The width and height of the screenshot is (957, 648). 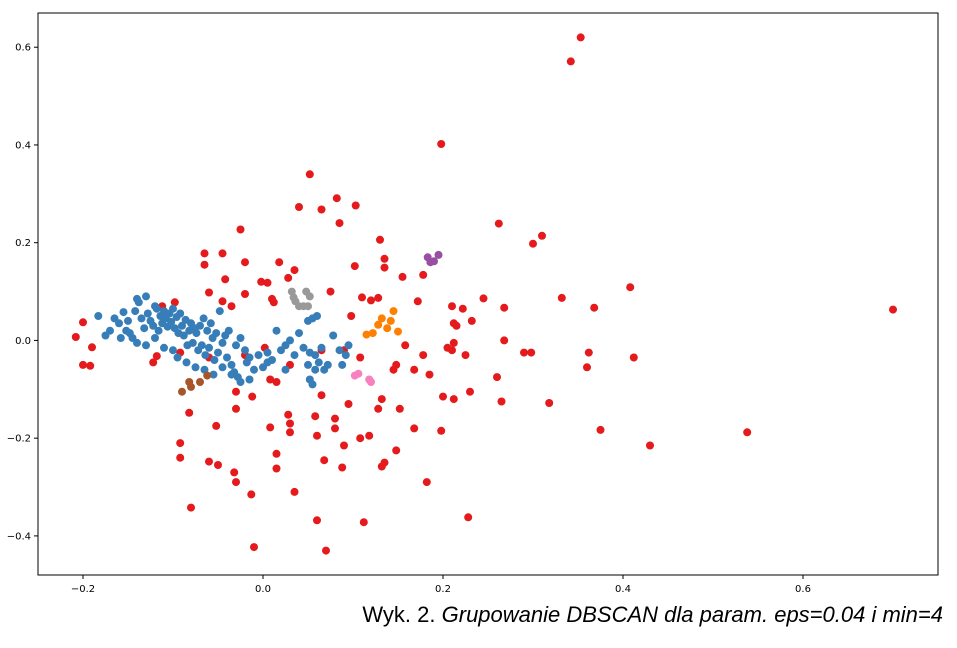 What do you see at coordinates (23, 243) in the screenshot?
I see `y-tick-label: 0.2` at bounding box center [23, 243].